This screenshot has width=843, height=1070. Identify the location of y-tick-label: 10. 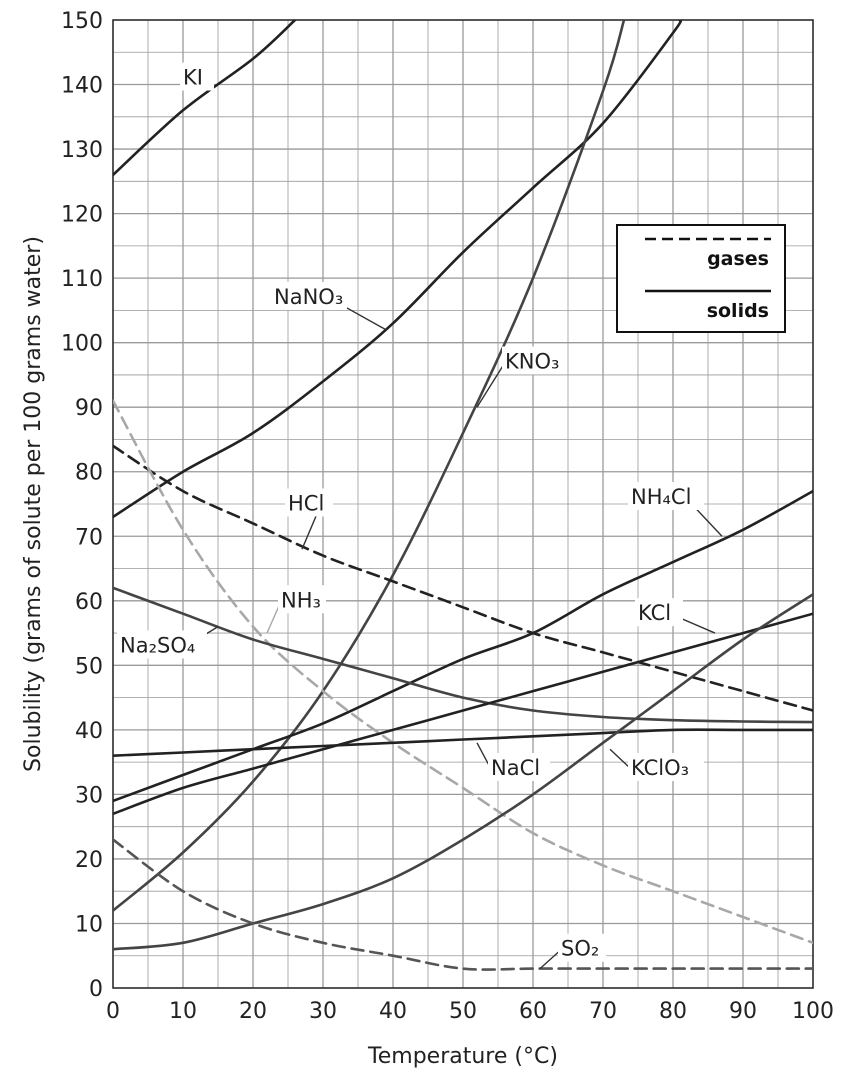
(89, 924).